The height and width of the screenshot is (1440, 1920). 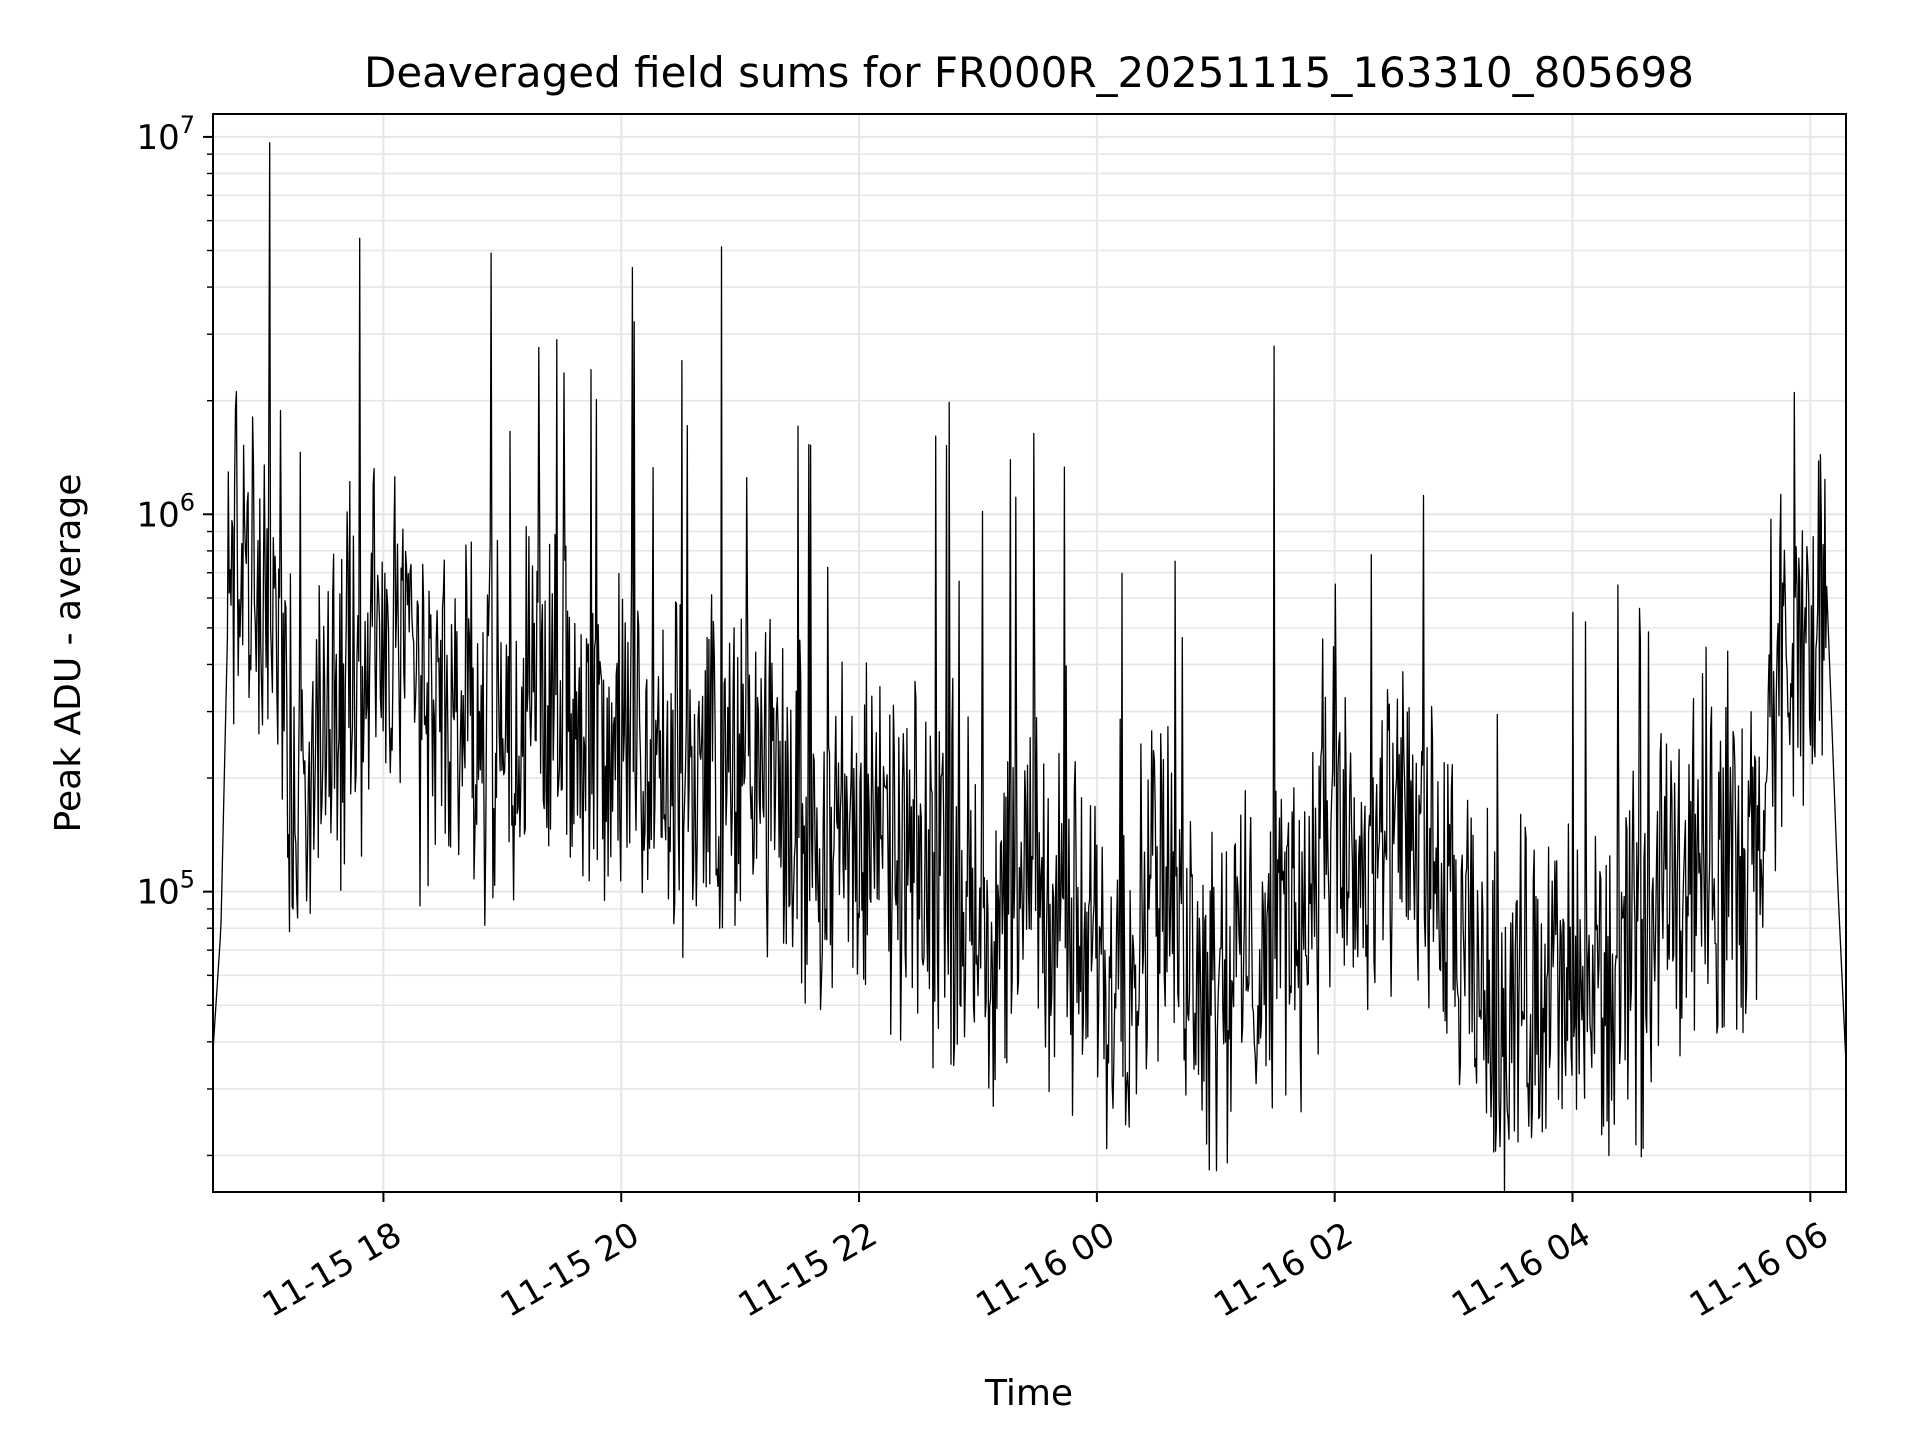 What do you see at coordinates (1028, 1393) in the screenshot?
I see `x-axis-label: Time` at bounding box center [1028, 1393].